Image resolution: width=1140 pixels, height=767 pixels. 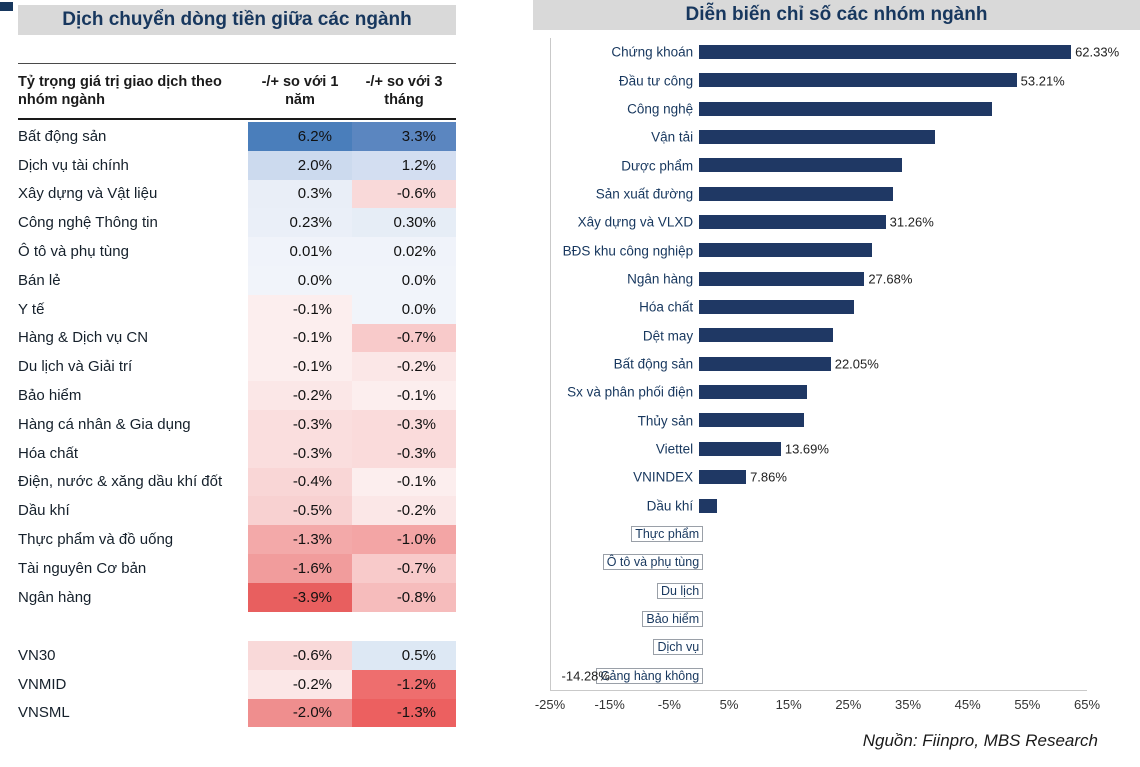 I want to click on table-row: Y tế -0.1% 0.0%, so click(x=237, y=309).